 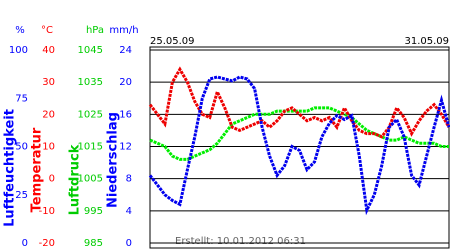 I want to click on footer: Erstellt: 10.01.2012 06:31, so click(x=240, y=241).